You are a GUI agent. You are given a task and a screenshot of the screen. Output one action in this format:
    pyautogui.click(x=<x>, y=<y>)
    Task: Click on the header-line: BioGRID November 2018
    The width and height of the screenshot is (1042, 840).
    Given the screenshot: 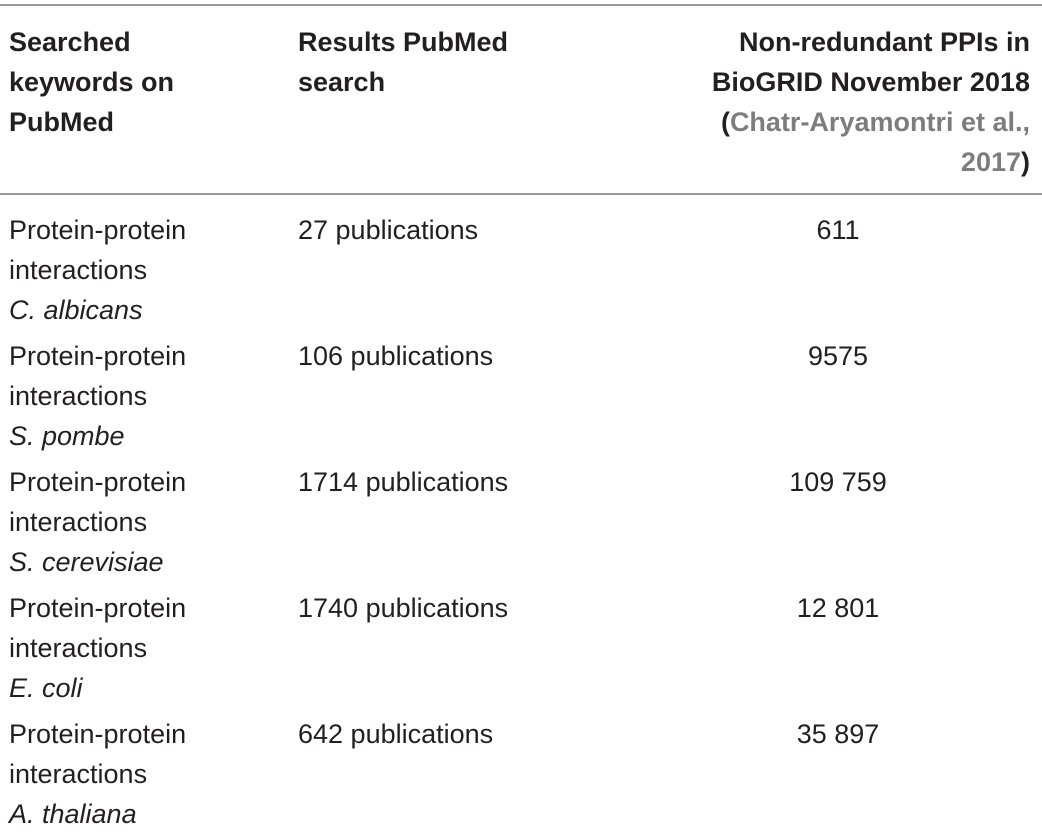 What is the action you would take?
    pyautogui.click(x=870, y=82)
    